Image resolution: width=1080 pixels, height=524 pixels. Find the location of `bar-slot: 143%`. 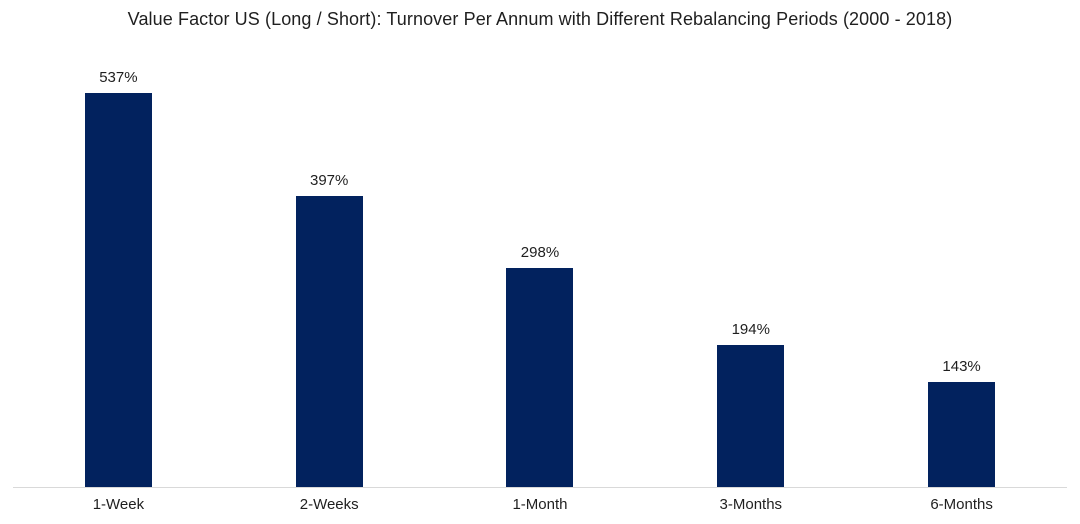

bar-slot: 143% is located at coordinates (961, 422).